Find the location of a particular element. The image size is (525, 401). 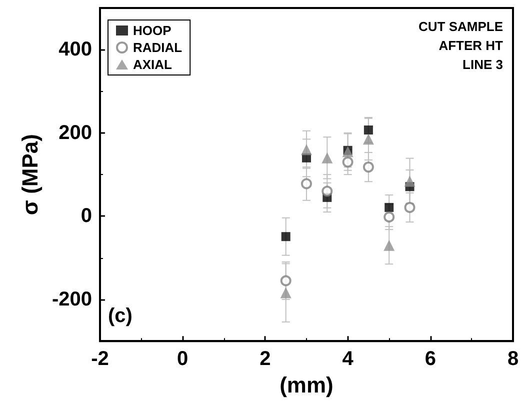

x-tick-label: 4 is located at coordinates (348, 359).